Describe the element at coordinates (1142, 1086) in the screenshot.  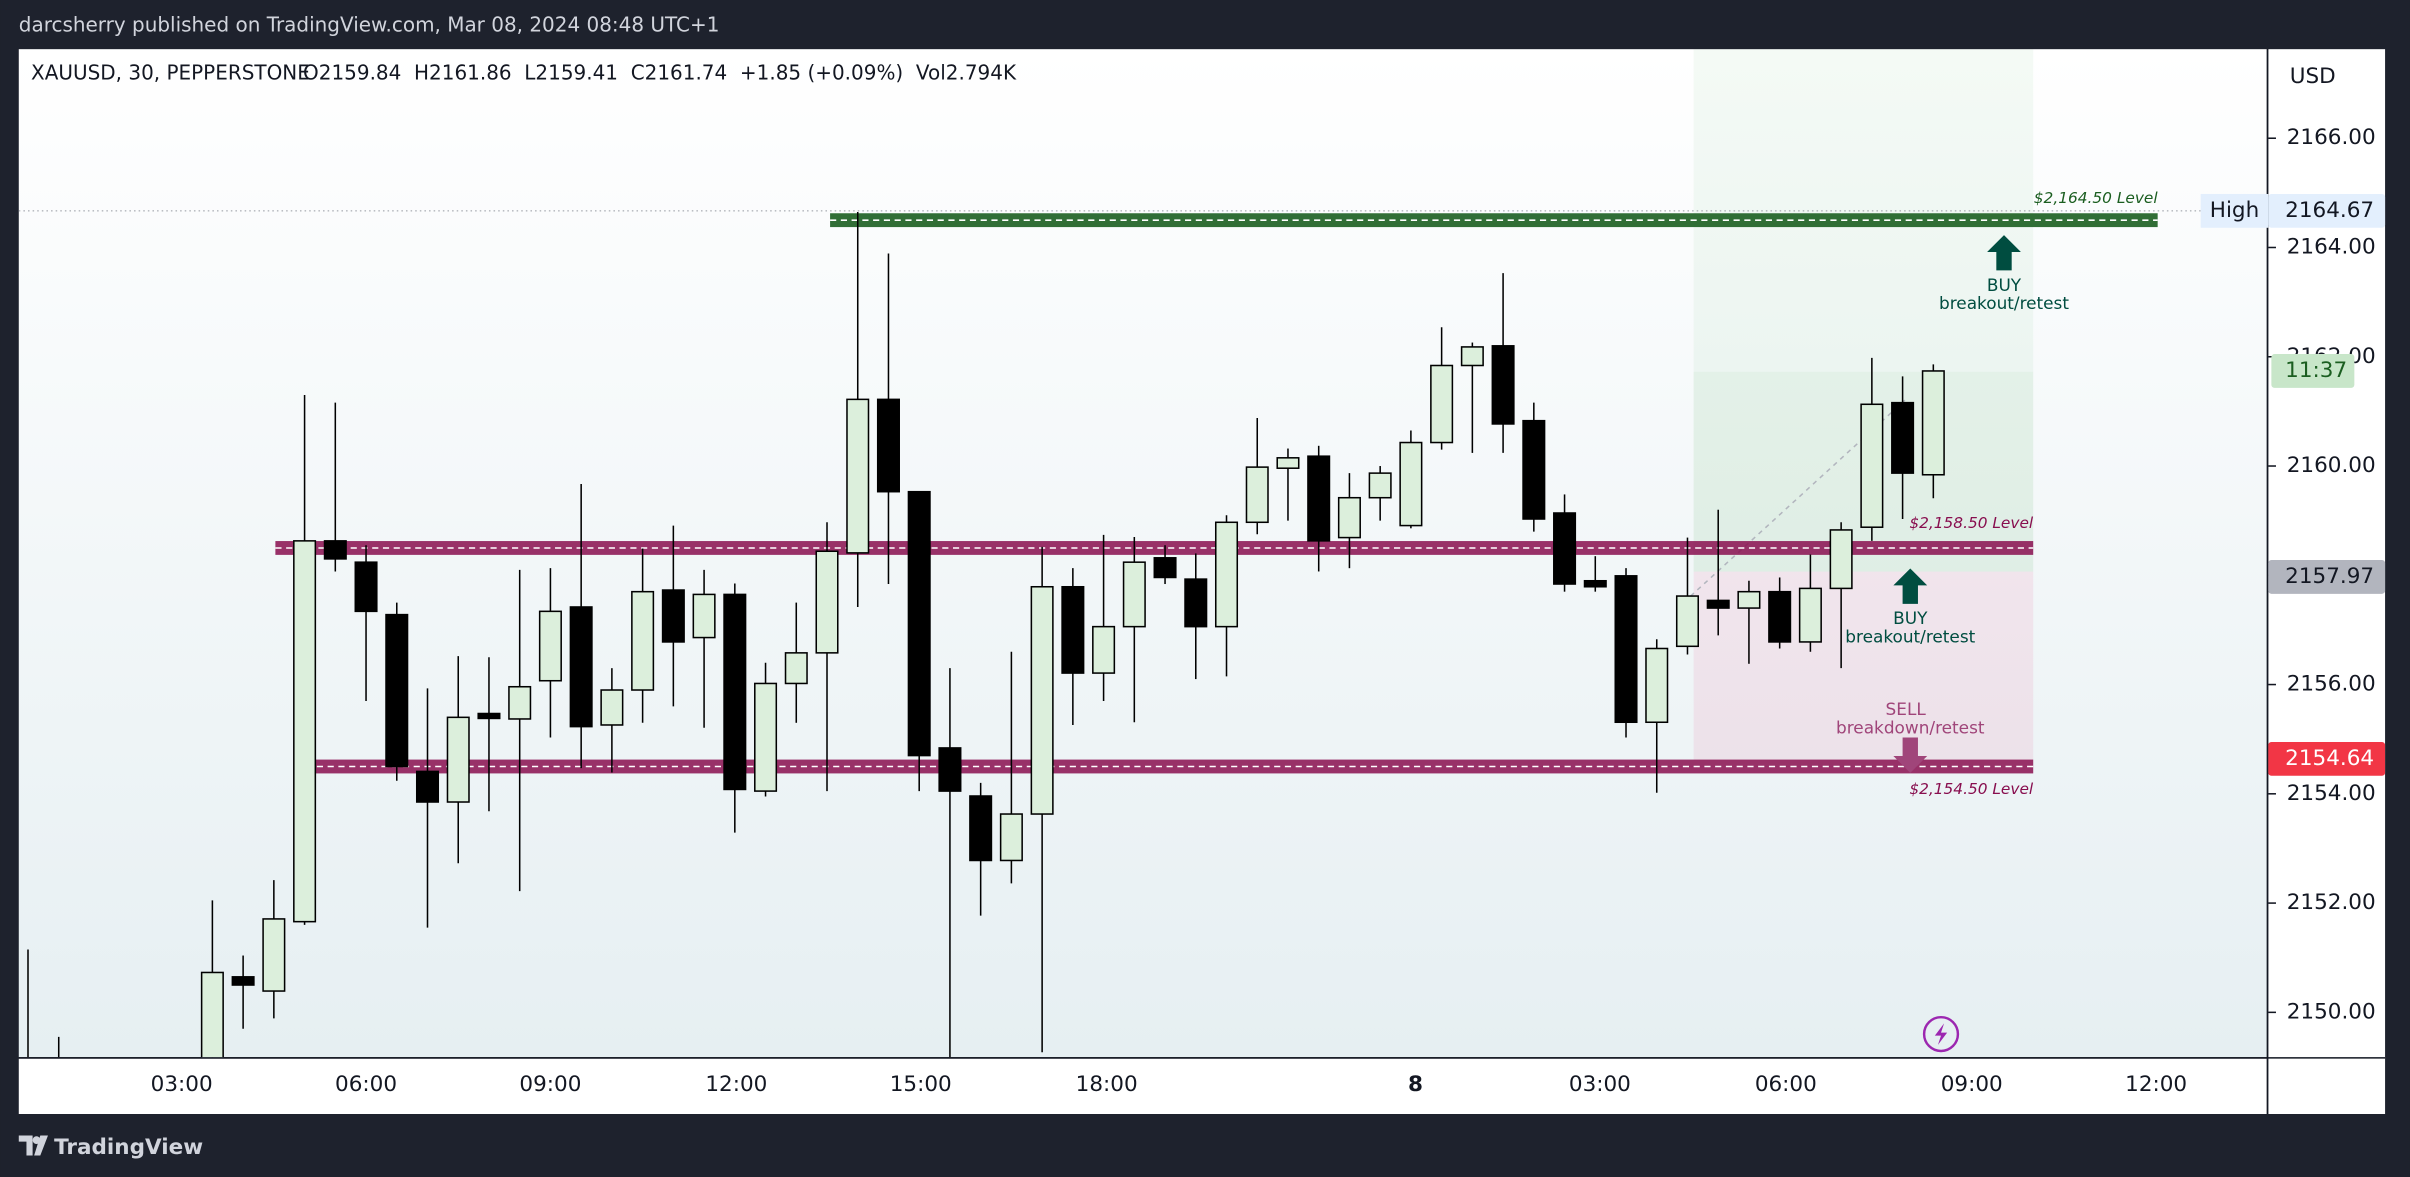
I see `time-axis` at that location.